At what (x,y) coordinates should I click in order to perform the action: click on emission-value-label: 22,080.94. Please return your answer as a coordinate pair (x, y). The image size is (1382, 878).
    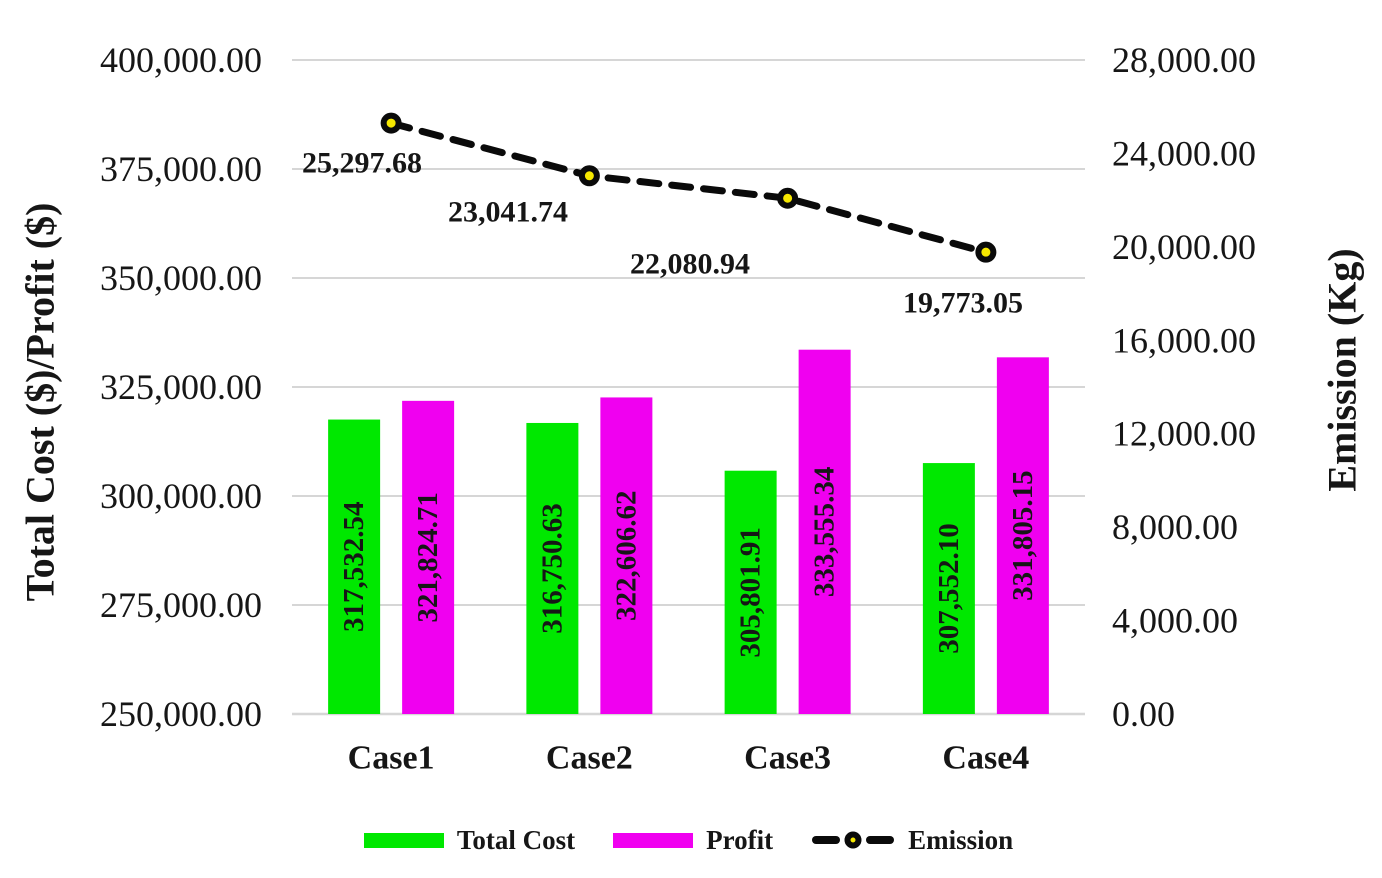
    Looking at the image, I should click on (690, 264).